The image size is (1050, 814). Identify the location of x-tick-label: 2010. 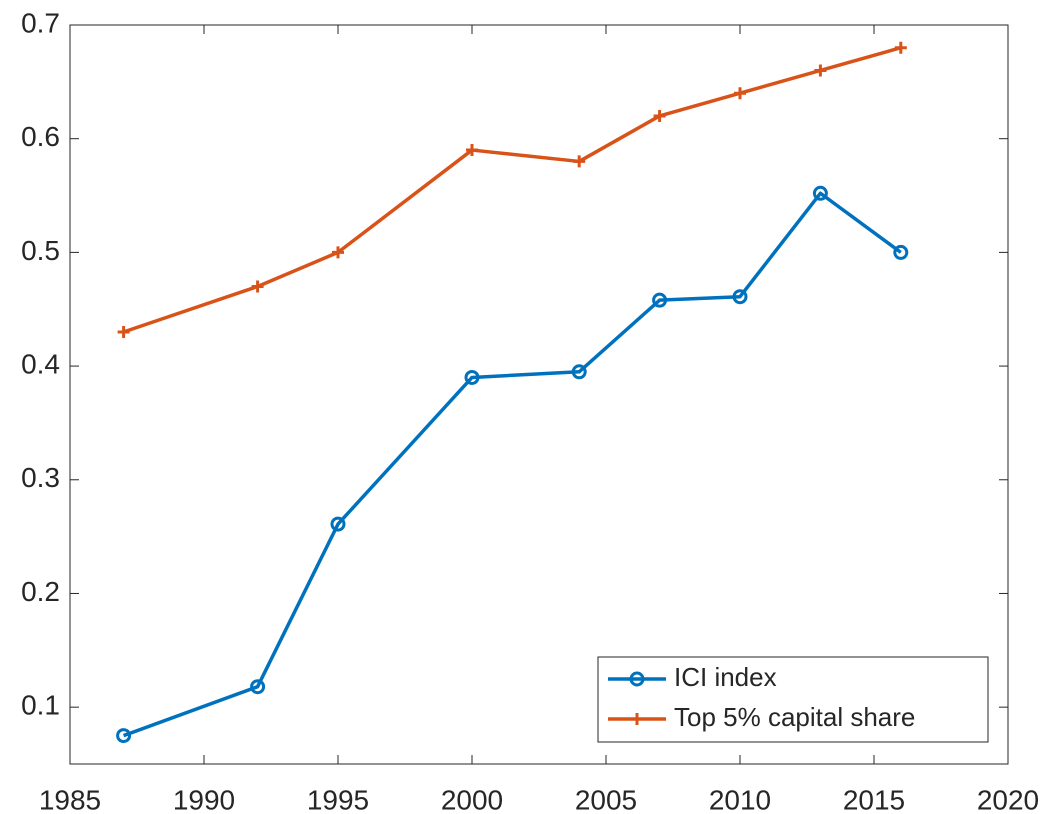
(740, 799).